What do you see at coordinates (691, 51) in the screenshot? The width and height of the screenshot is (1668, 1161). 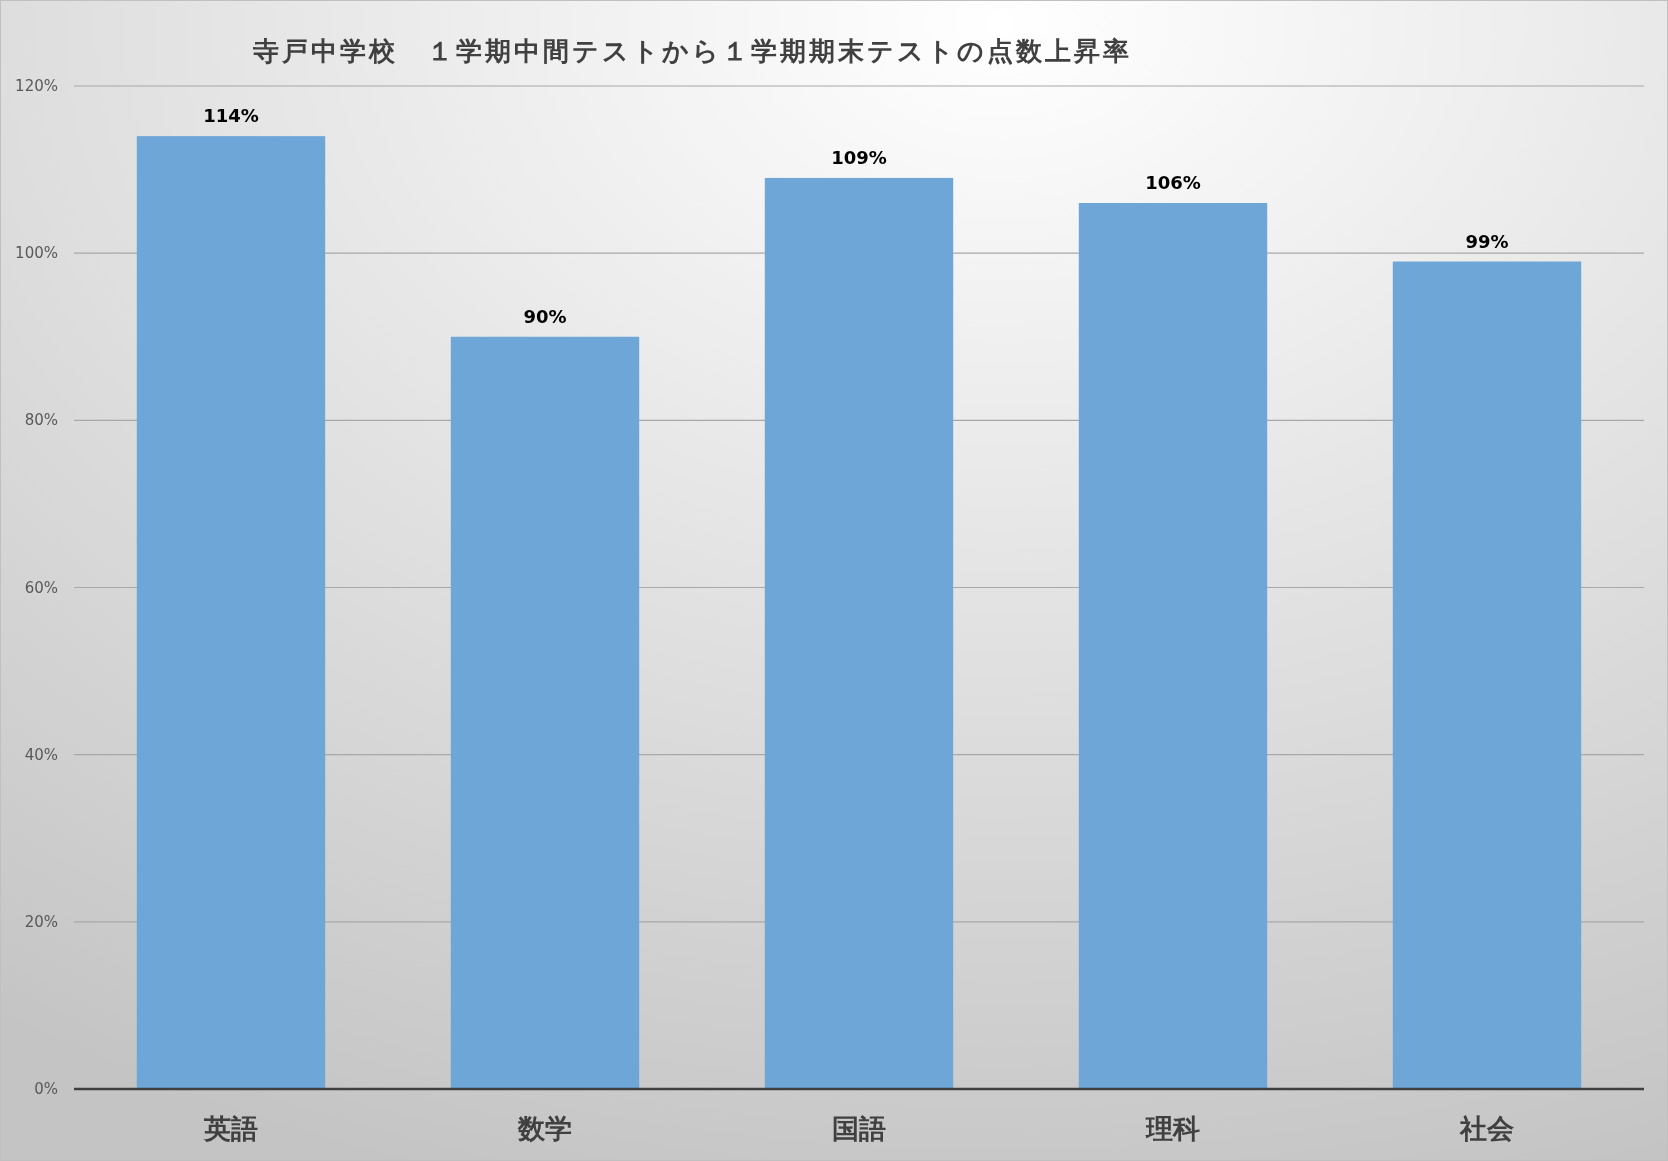 I see `chart-title: 寺戸中学校 １学期中間テストから１学期期末テストの点数上昇率` at bounding box center [691, 51].